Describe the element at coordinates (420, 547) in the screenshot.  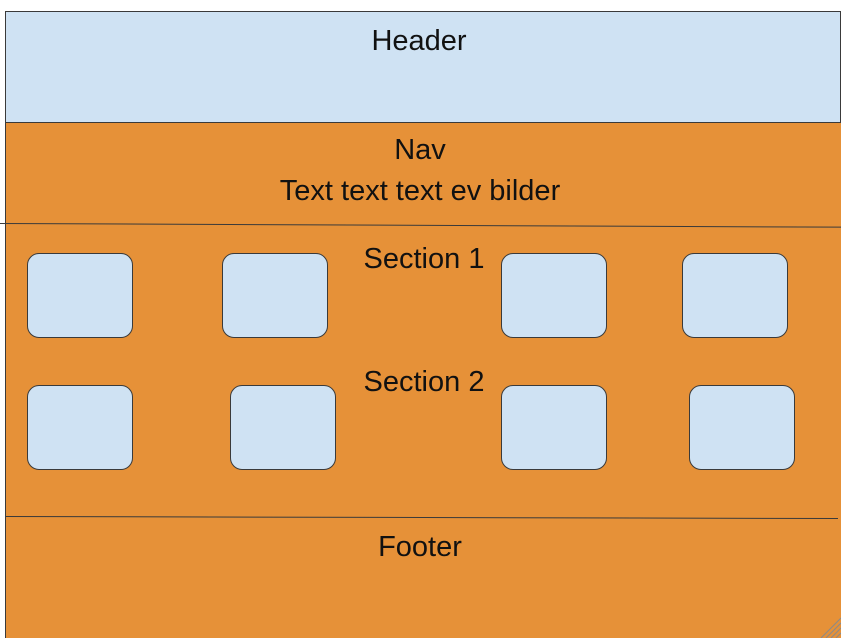
I see `footer-label: Footer` at that location.